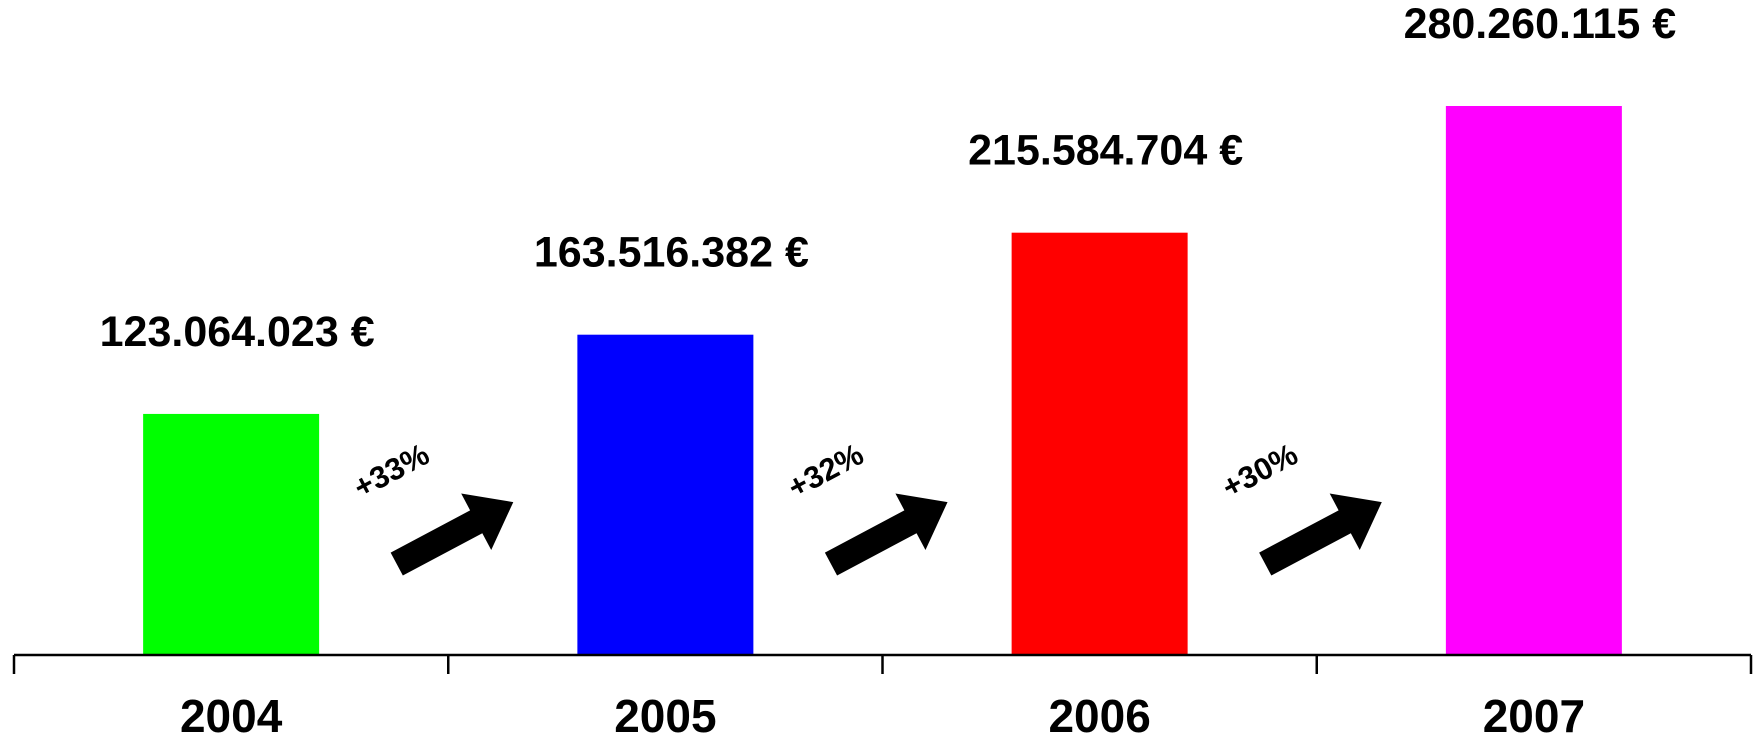 Image resolution: width=1759 pixels, height=753 pixels. Describe the element at coordinates (671, 253) in the screenshot. I see `value-label-2005: 163.516.382 €` at that location.